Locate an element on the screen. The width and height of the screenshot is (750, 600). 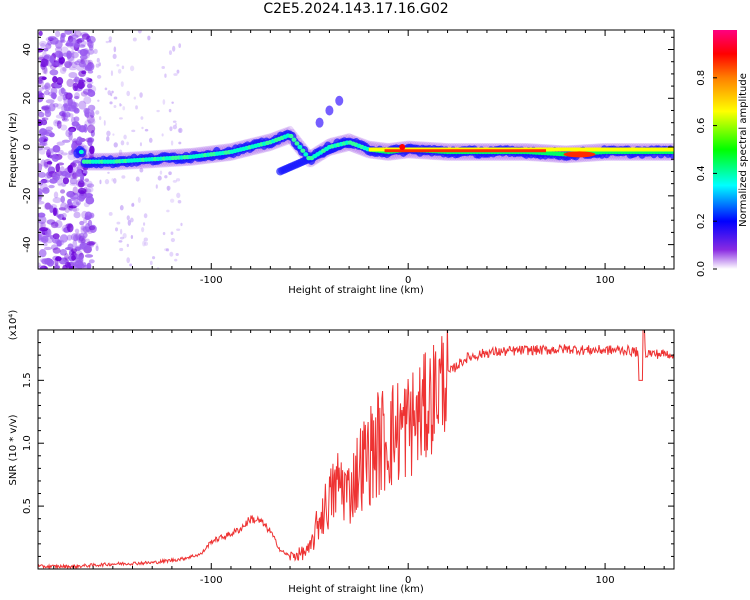
spectrogram-y-axis-label: Frequency (Hz) is located at coordinates (13, 150).